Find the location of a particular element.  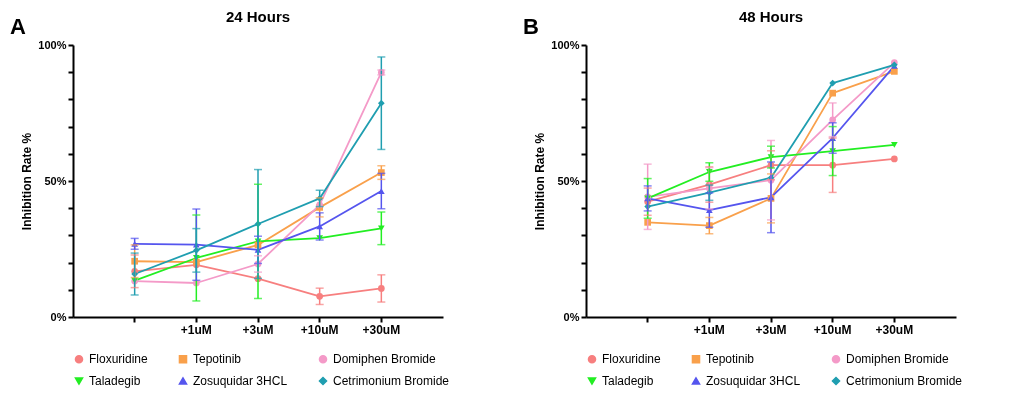

chart-title: 24 Hours is located at coordinates (258, 16).